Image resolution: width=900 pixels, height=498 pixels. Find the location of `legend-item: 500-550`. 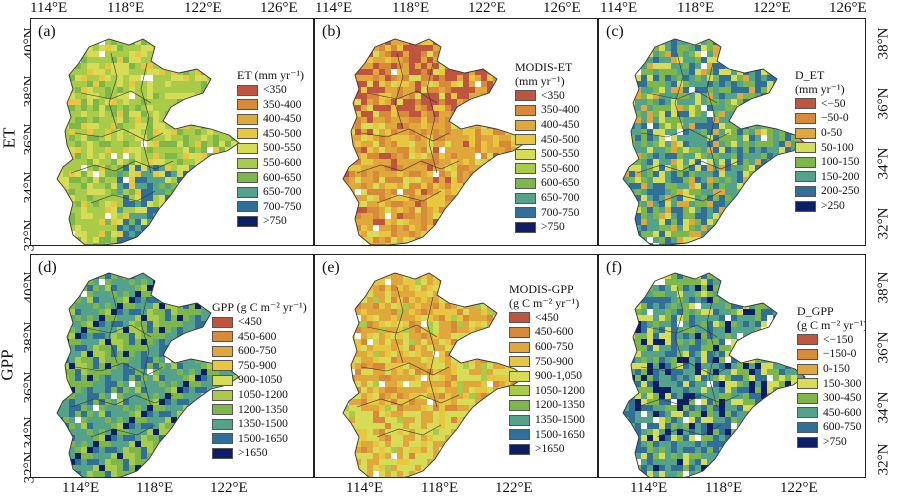

legend-item: 500-550 is located at coordinates (270, 148).